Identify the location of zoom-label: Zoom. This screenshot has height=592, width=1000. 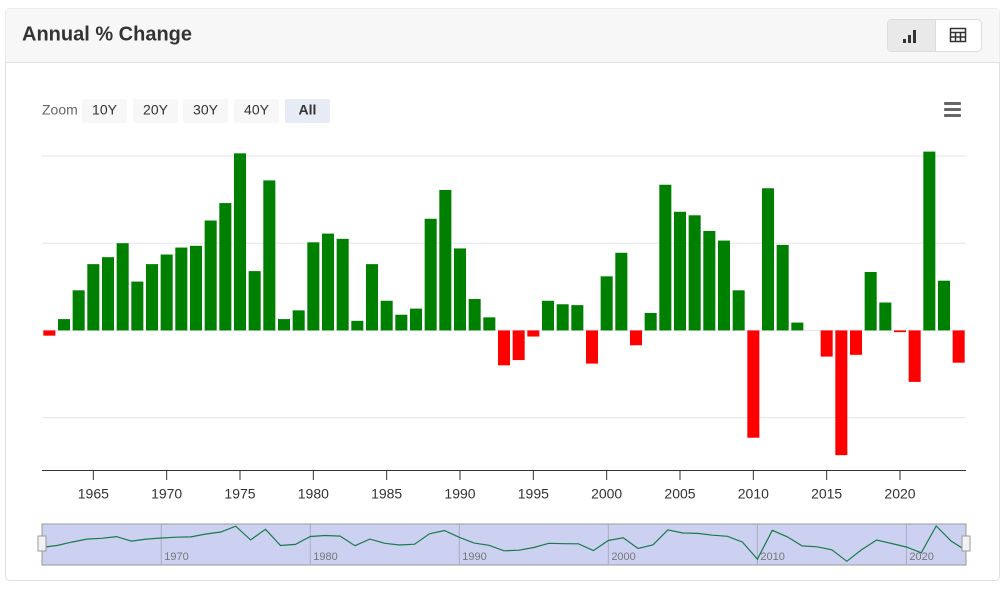
(60, 110).